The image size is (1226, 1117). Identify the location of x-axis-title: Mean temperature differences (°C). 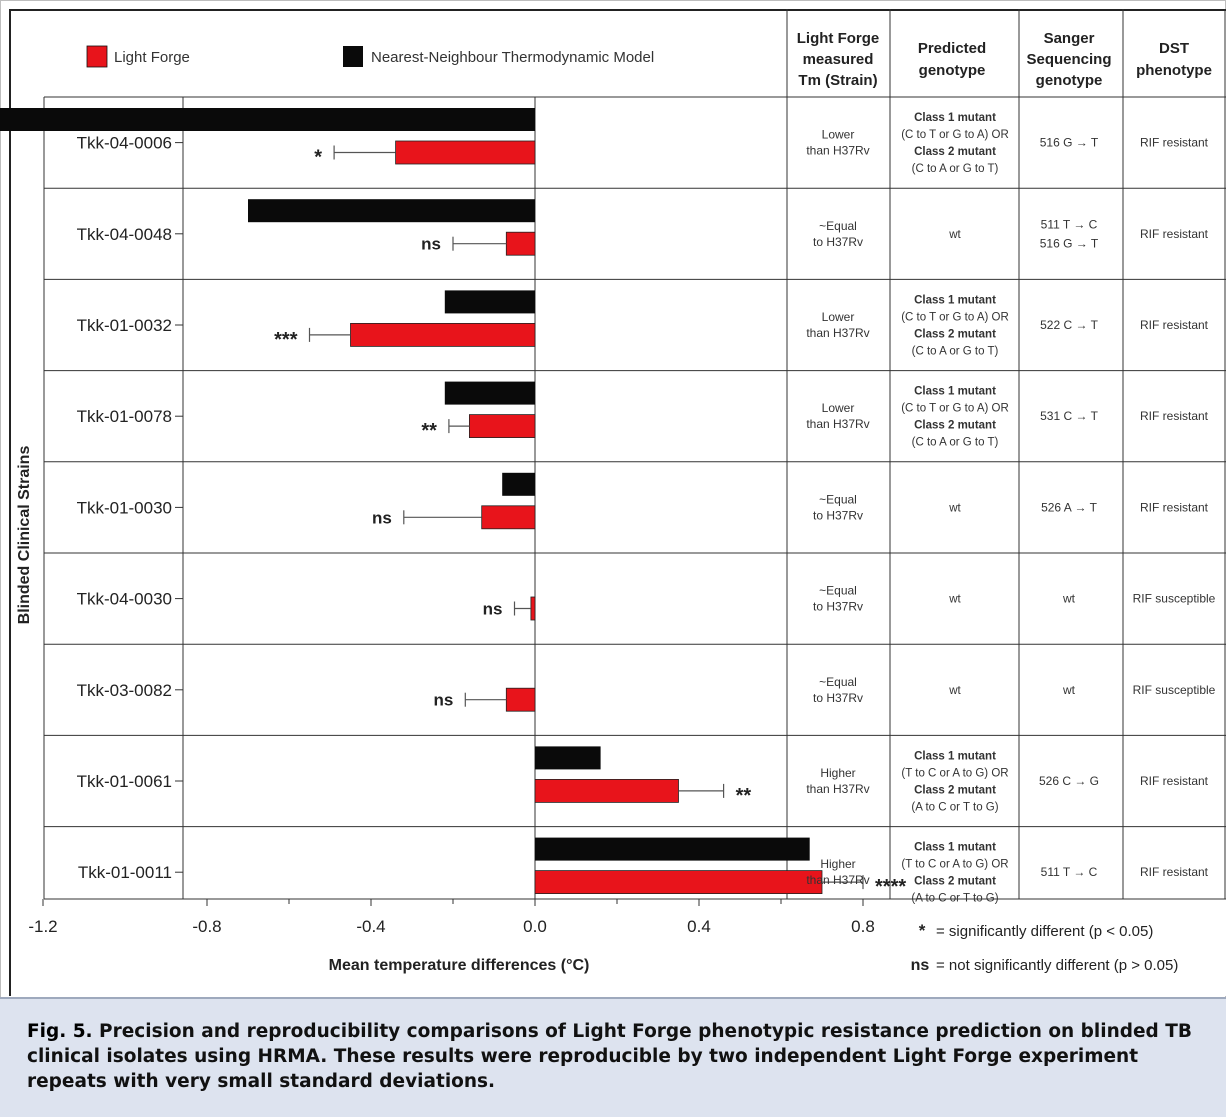
(459, 965).